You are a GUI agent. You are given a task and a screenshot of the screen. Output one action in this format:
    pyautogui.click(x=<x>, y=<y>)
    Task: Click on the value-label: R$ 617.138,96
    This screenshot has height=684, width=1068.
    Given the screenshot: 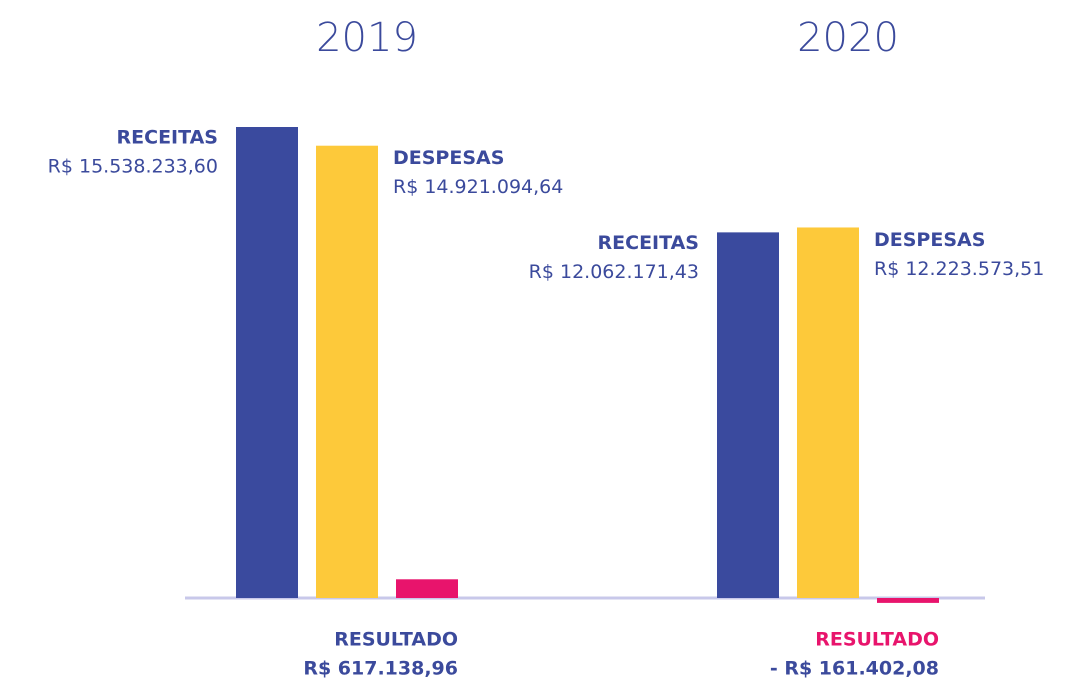 What is the action you would take?
    pyautogui.click(x=380, y=669)
    